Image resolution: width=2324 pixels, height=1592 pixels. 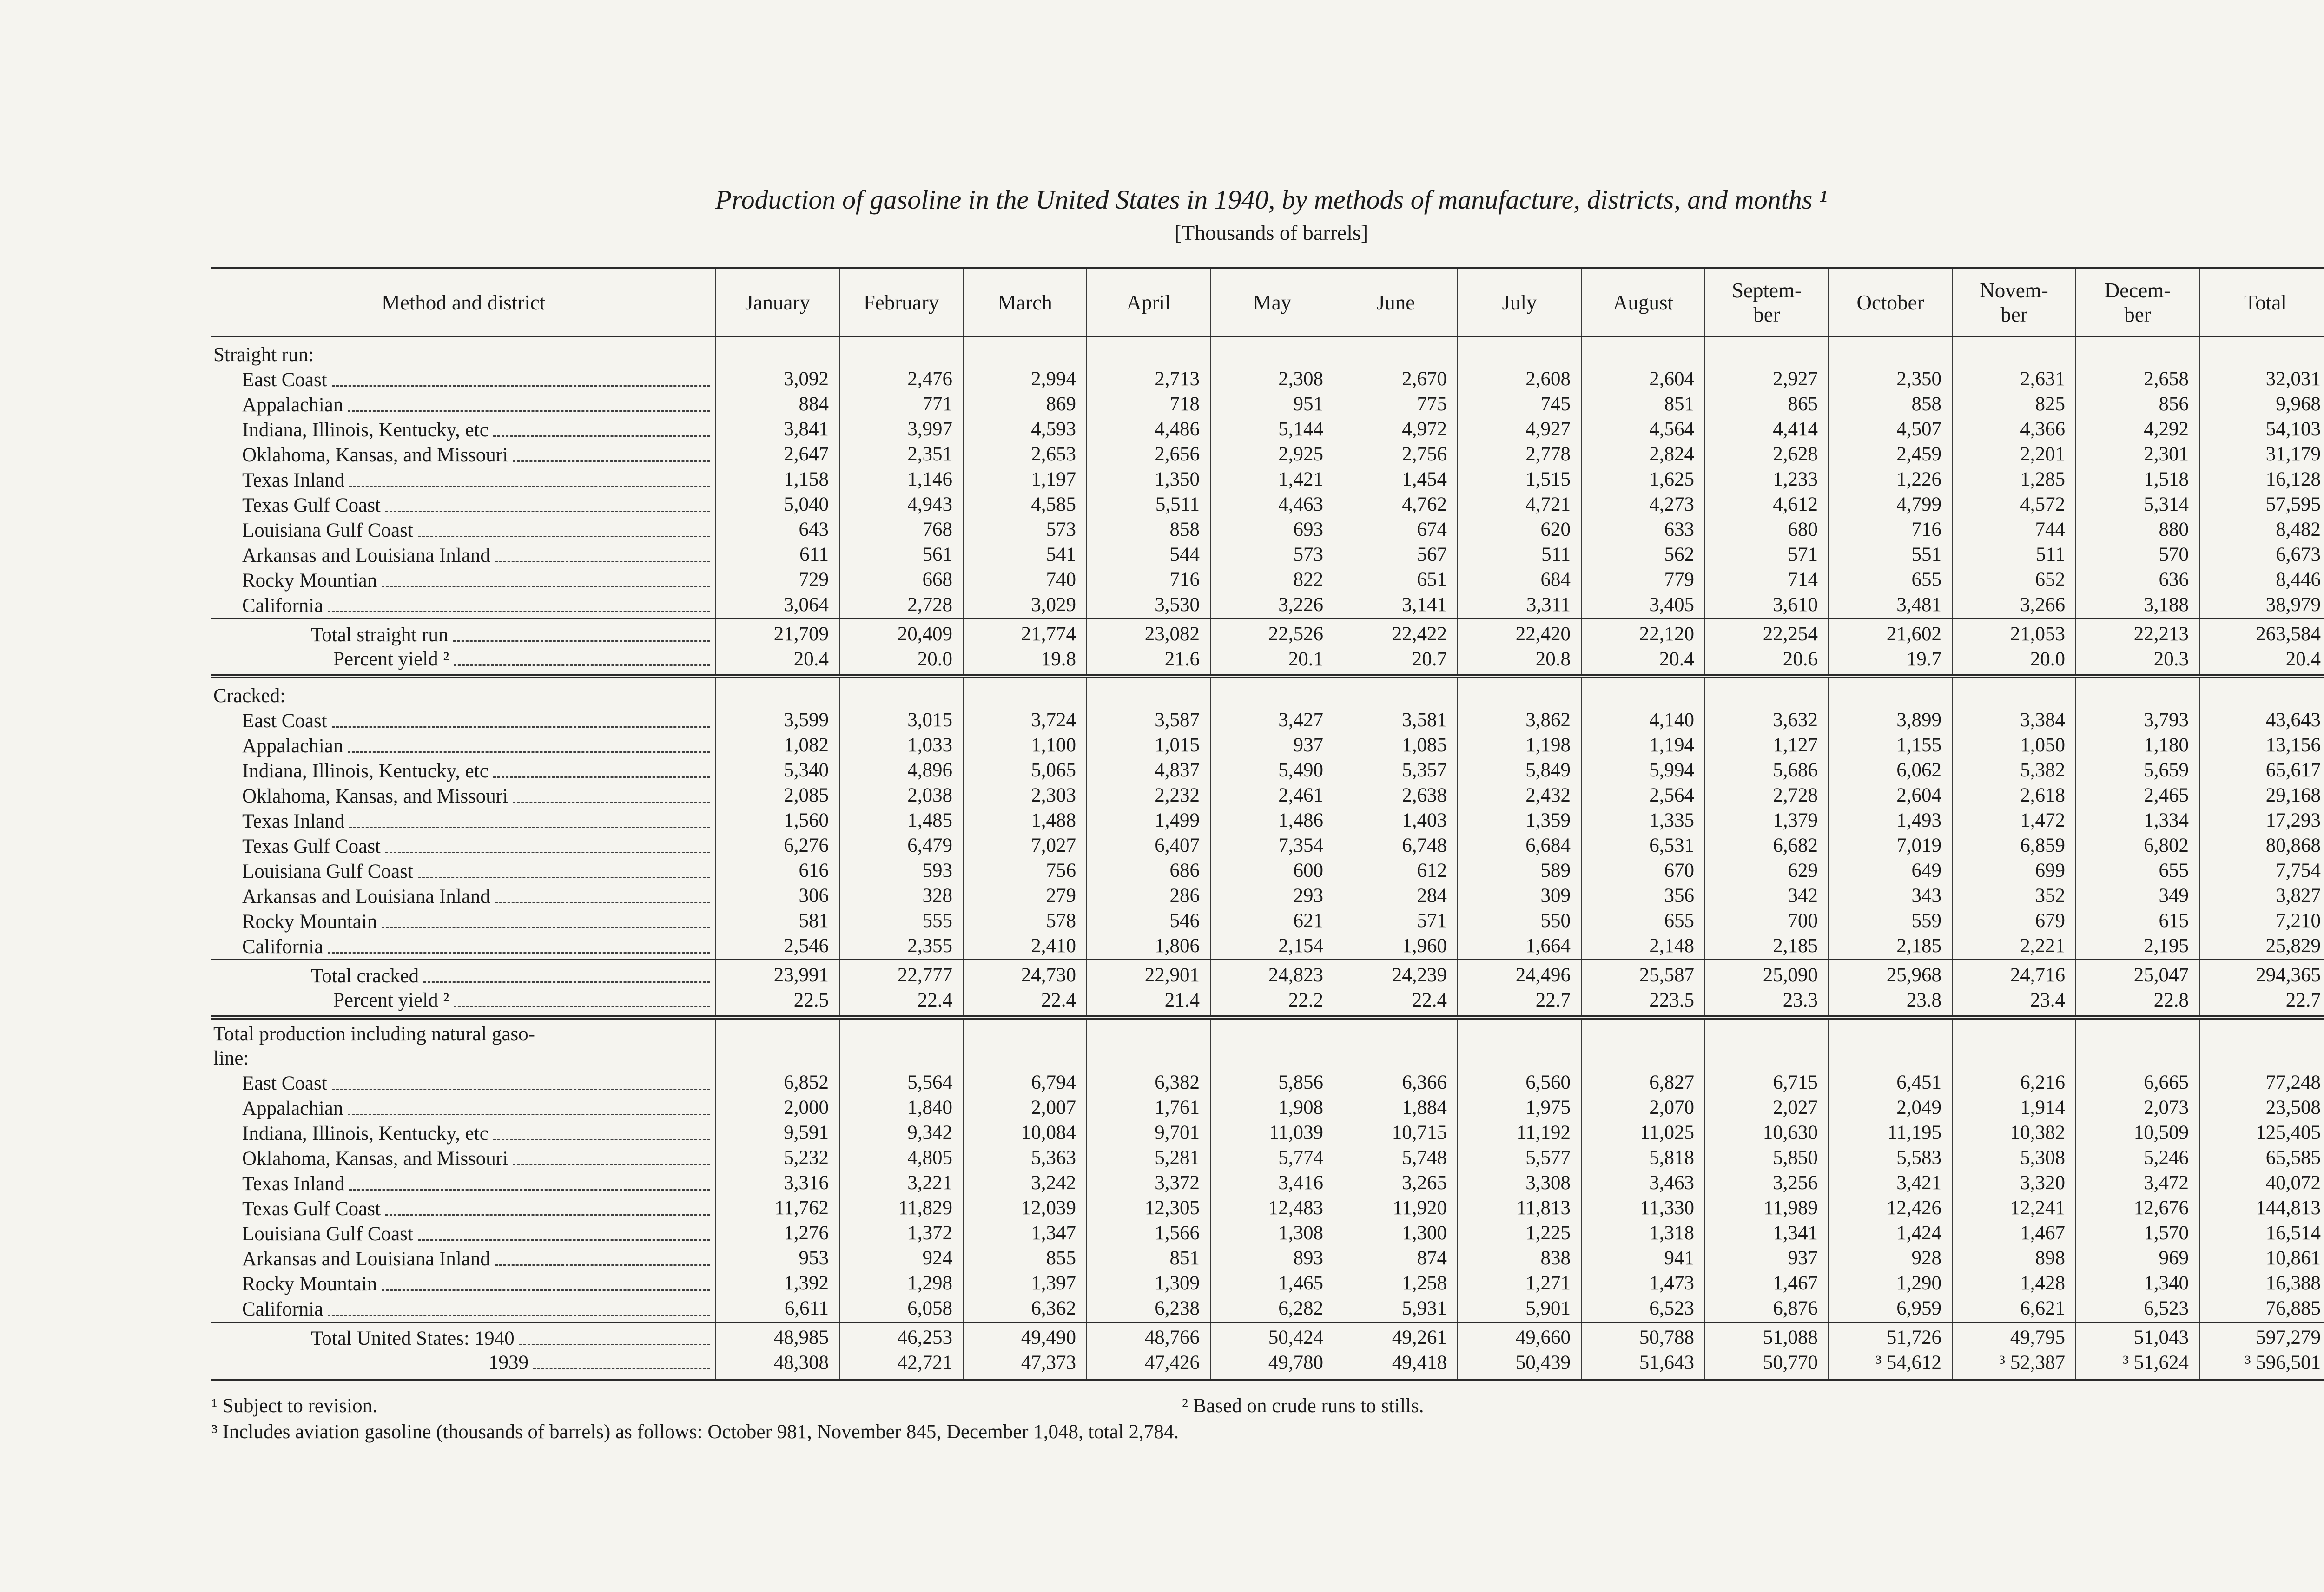 I want to click on row-label: California, so click(x=283, y=947).